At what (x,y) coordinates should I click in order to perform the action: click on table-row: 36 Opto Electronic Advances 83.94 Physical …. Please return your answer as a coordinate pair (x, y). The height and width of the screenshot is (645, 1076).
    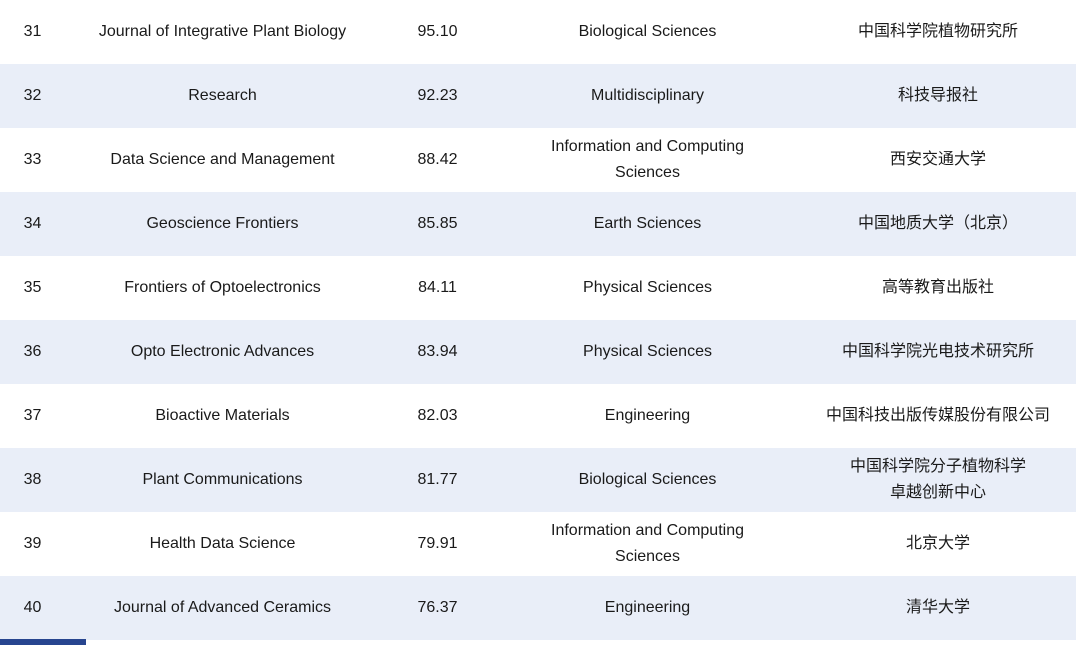
    Looking at the image, I should click on (538, 352).